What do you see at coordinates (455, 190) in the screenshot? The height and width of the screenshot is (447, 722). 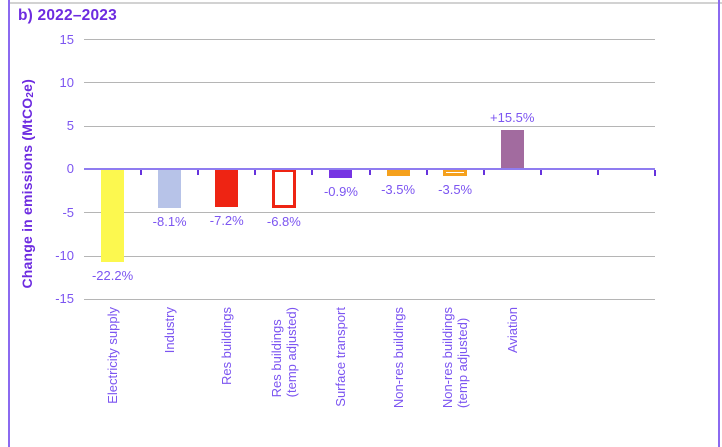 I see `value-label-non-res-buildings-temp-adjusted: -3.5%` at bounding box center [455, 190].